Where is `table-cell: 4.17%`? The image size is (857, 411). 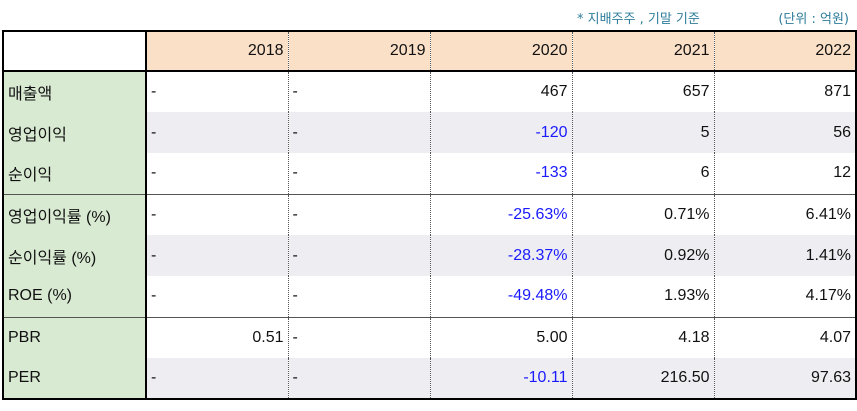 table-cell: 4.17% is located at coordinates (784, 297).